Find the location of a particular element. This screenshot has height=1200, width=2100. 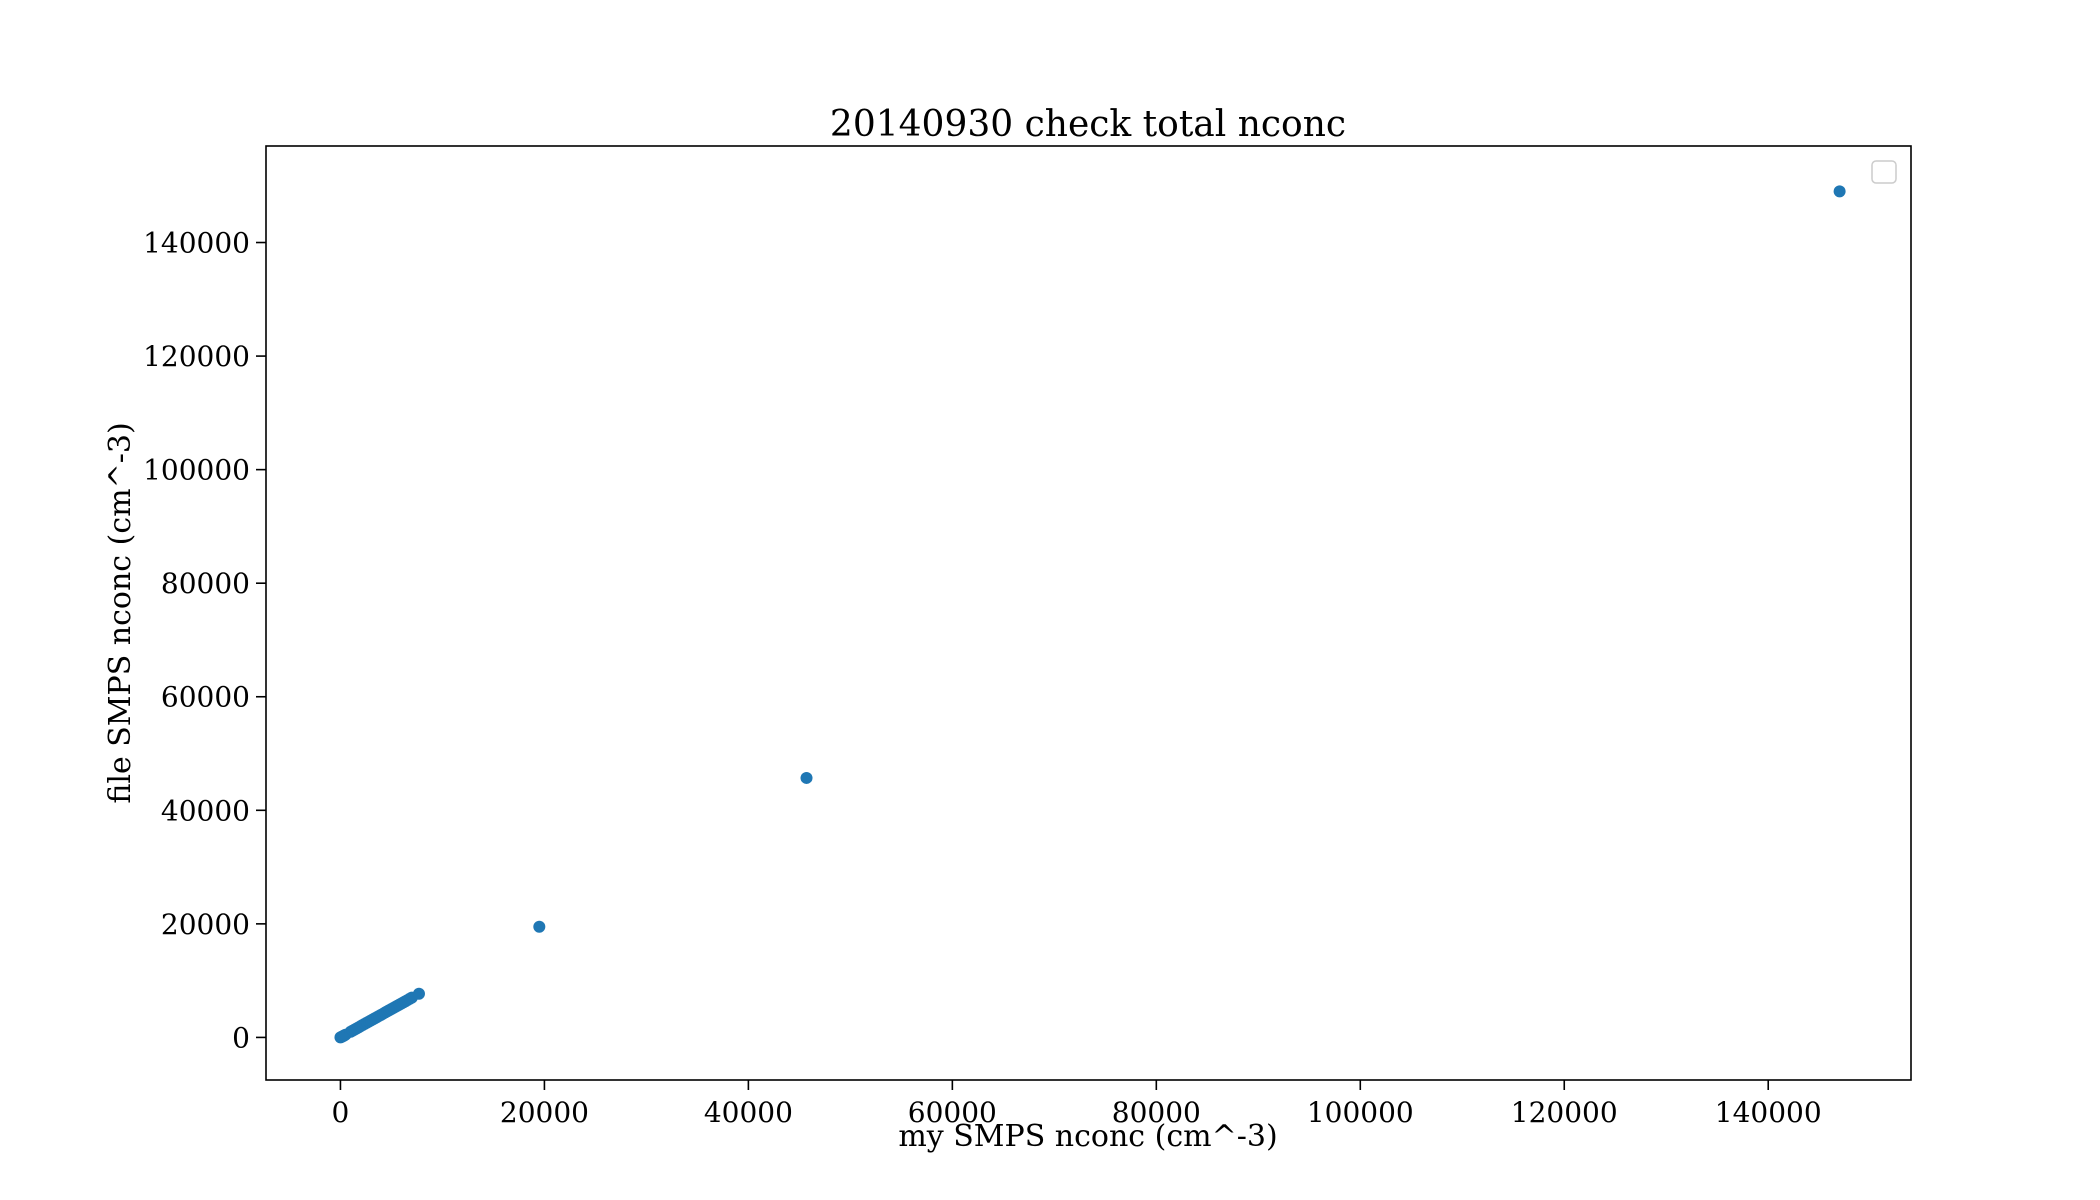

x-tick-label: 120000 is located at coordinates (1564, 1112).